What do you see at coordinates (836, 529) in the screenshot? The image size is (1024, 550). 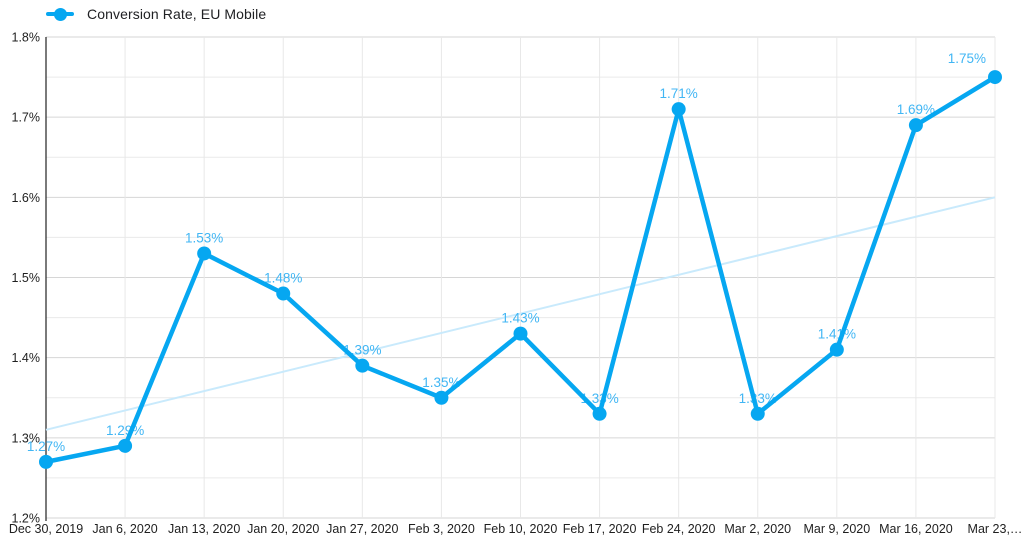 I see `x-tick-label: Mar 9, 2020` at bounding box center [836, 529].